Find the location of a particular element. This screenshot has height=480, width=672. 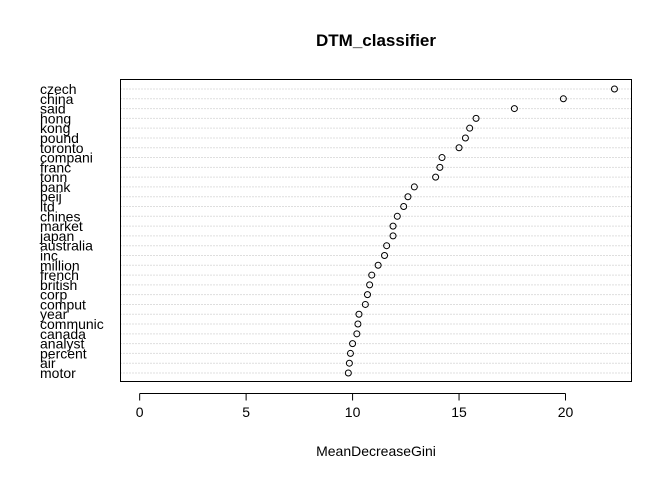

x-tick-label: 20 is located at coordinates (566, 412).